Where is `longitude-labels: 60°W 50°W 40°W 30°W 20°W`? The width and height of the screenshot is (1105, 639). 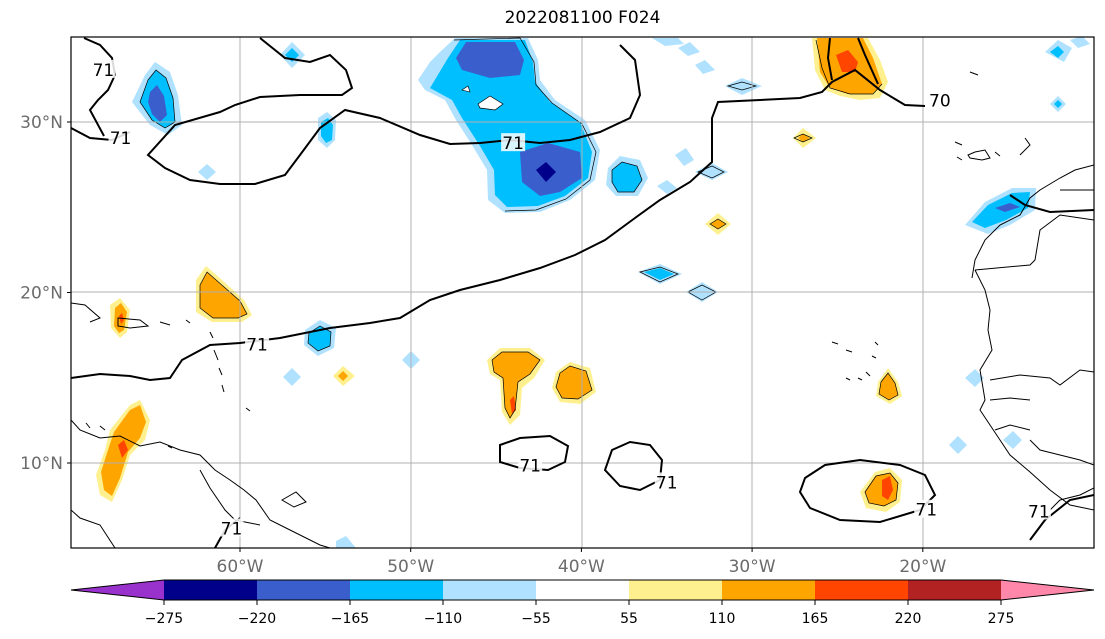
longitude-labels: 60°W 50°W 40°W 30°W 20°W is located at coordinates (581, 562).